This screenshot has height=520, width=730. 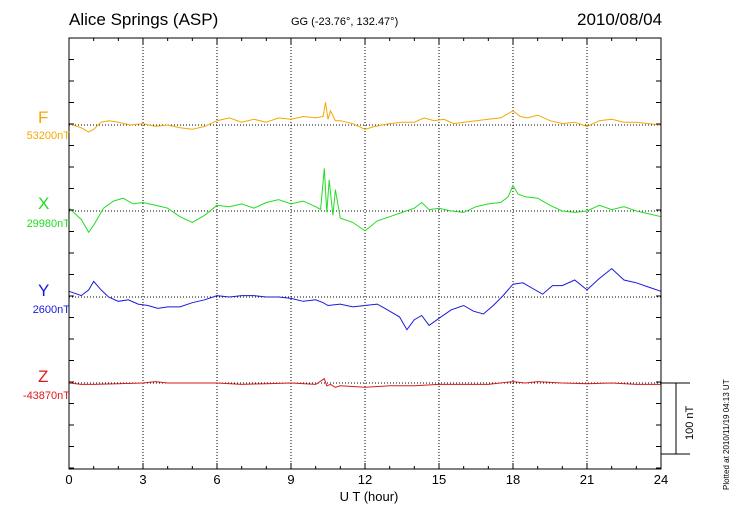 What do you see at coordinates (620, 19) in the screenshot?
I see `date-label: 2010/08/04` at bounding box center [620, 19].